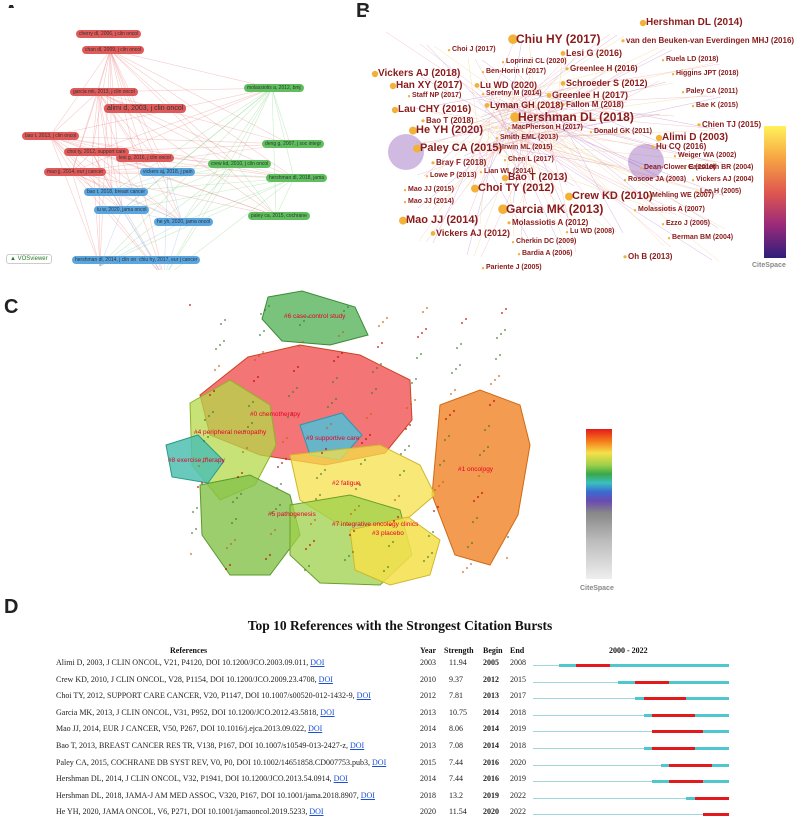 This screenshot has width=800, height=829. What do you see at coordinates (195, 459) in the screenshot?
I see `cluster-8-shape` at bounding box center [195, 459].